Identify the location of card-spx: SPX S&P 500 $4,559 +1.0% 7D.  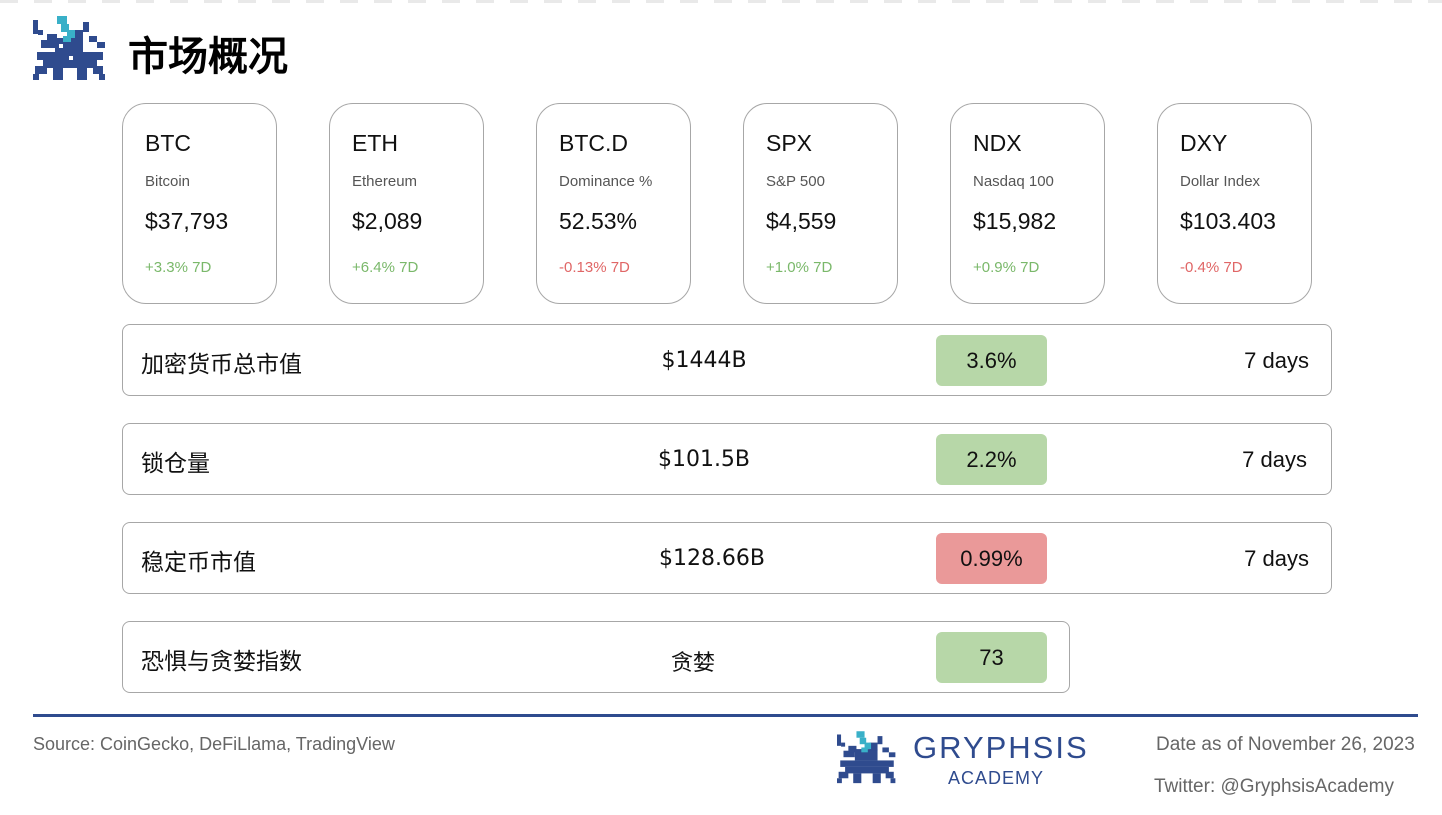
(820, 203).